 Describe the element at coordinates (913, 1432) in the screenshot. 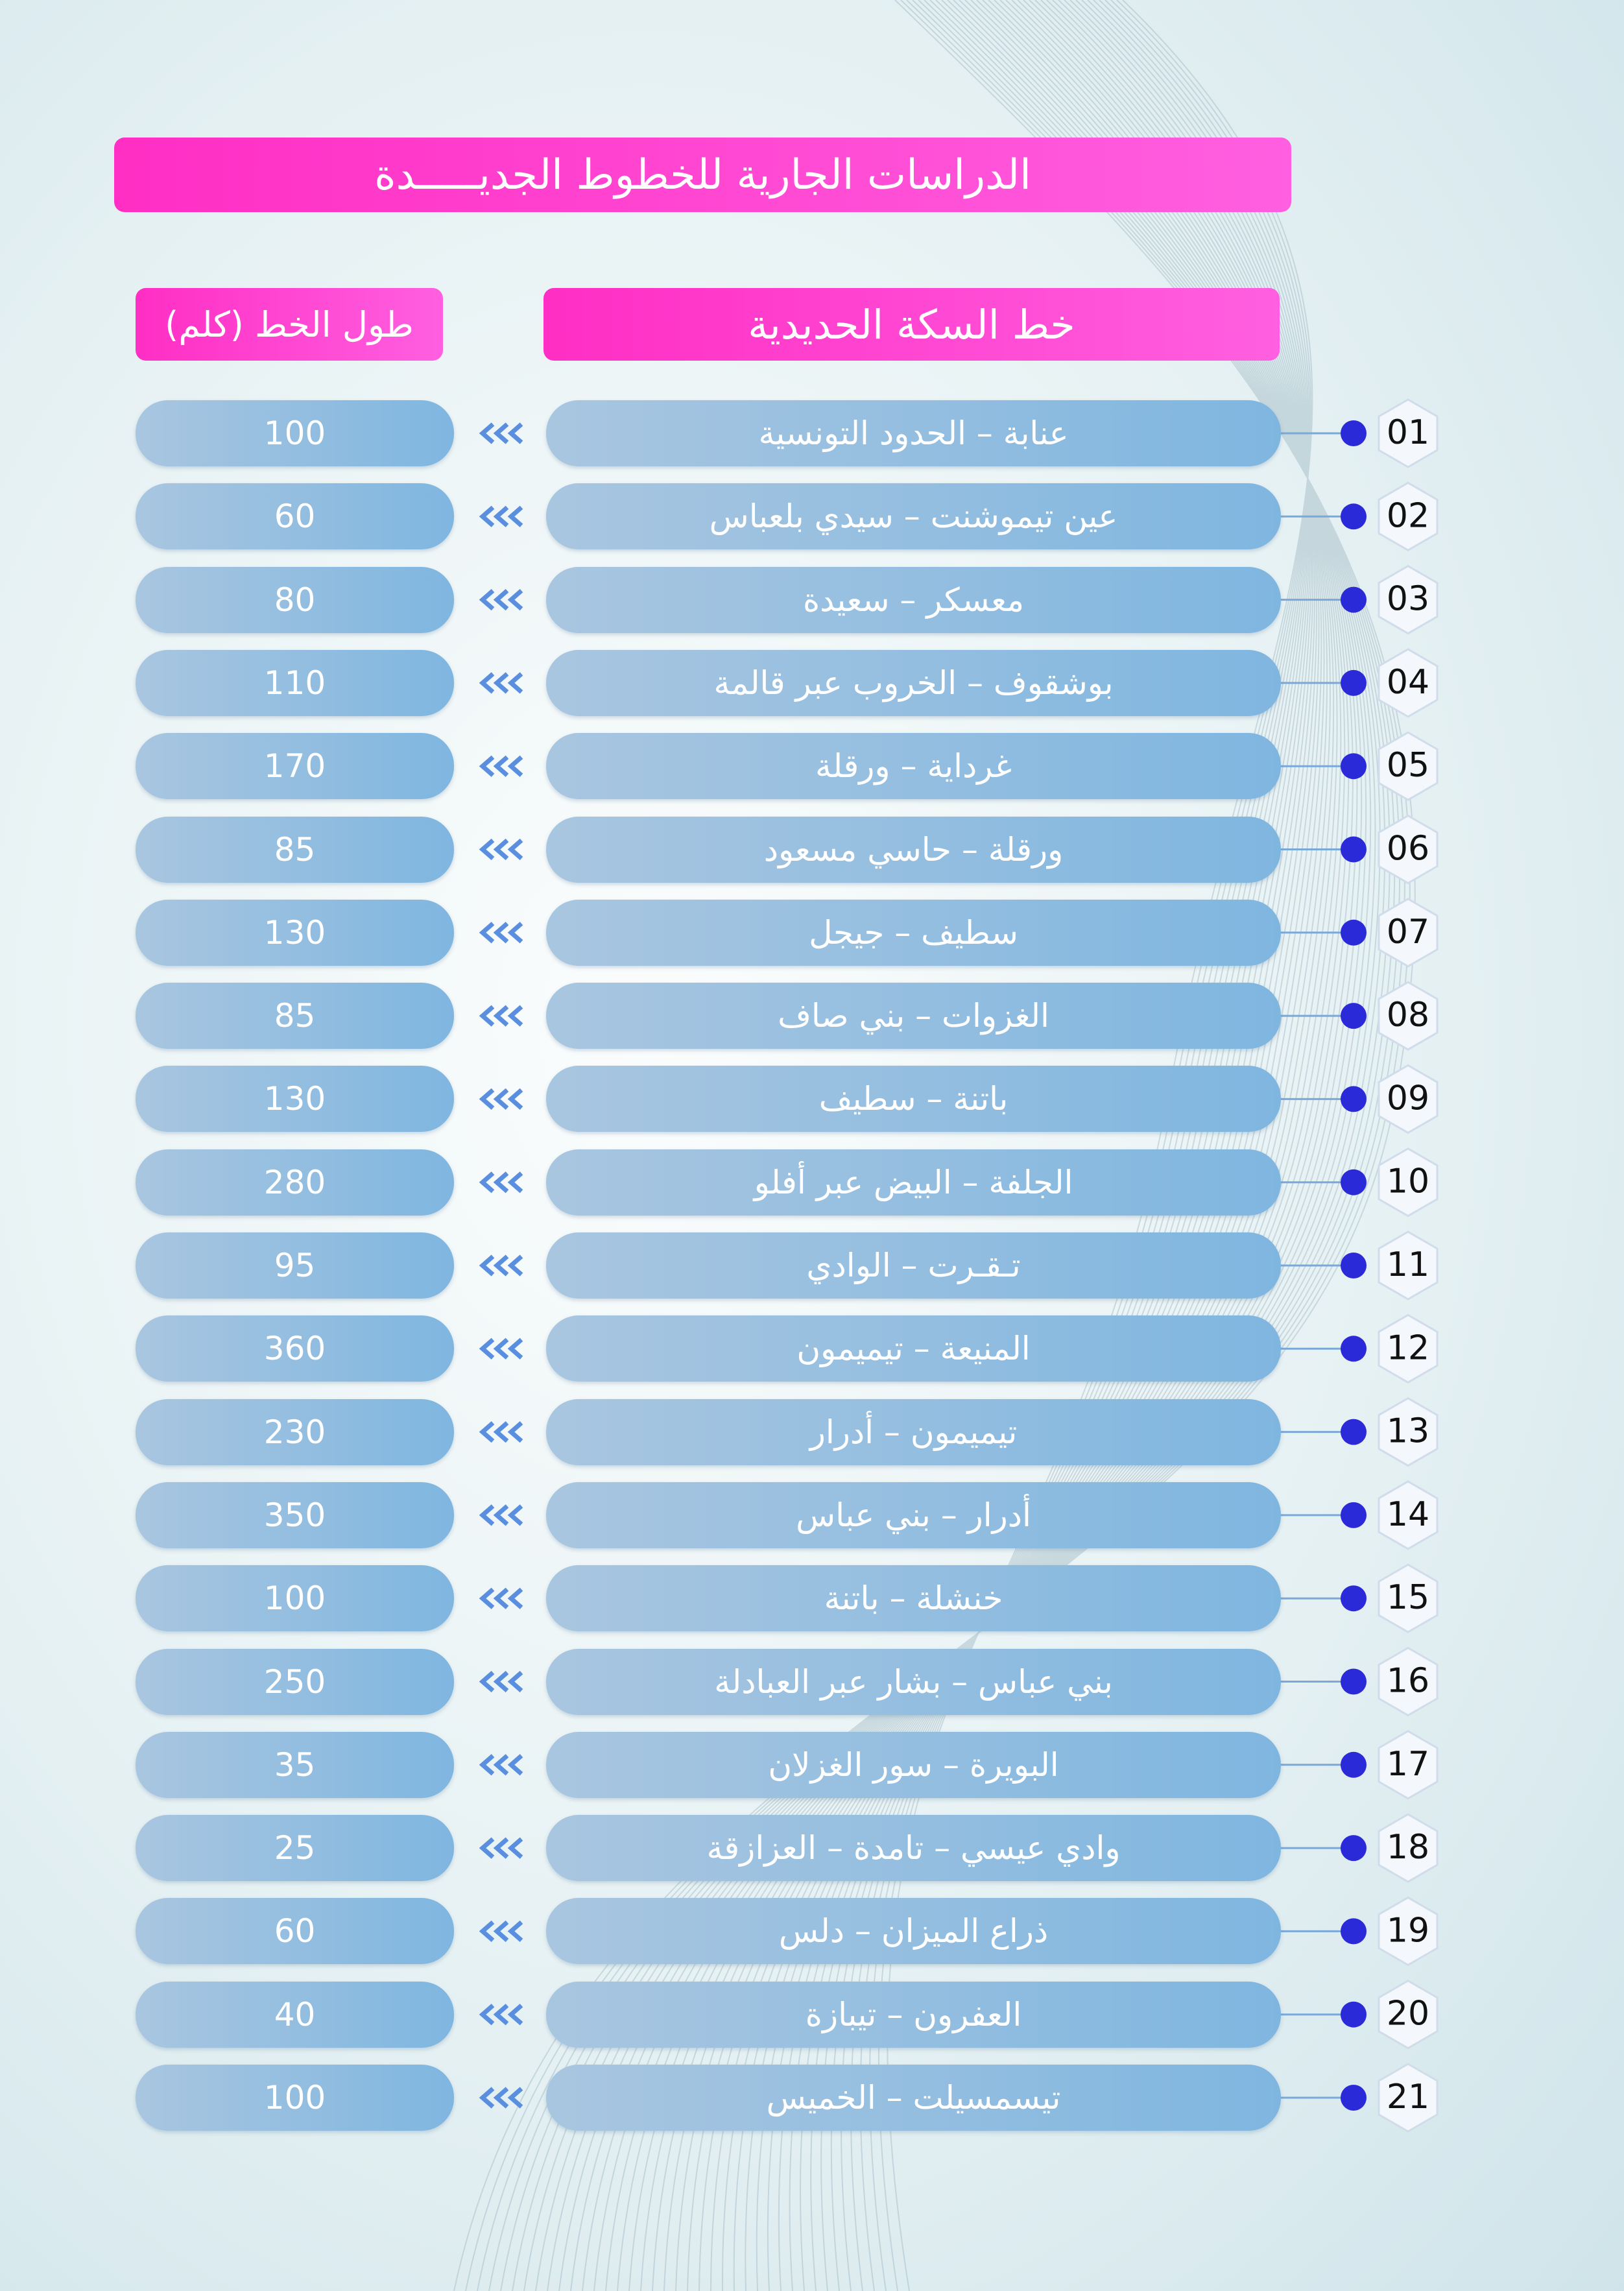

I see `line-name: تيميمون – أدرار` at that location.